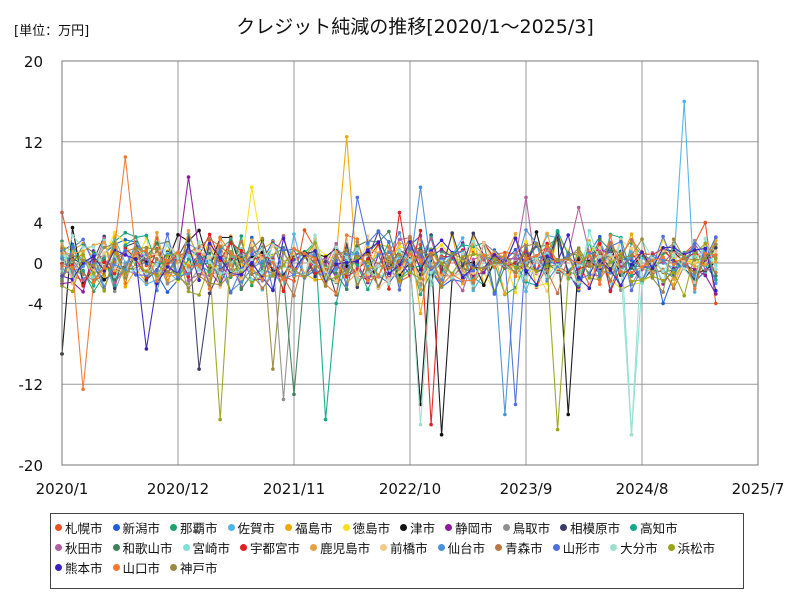 The image size is (800, 600). What do you see at coordinates (474, 528) in the screenshot?
I see `legend-label: 静岡市` at bounding box center [474, 528].